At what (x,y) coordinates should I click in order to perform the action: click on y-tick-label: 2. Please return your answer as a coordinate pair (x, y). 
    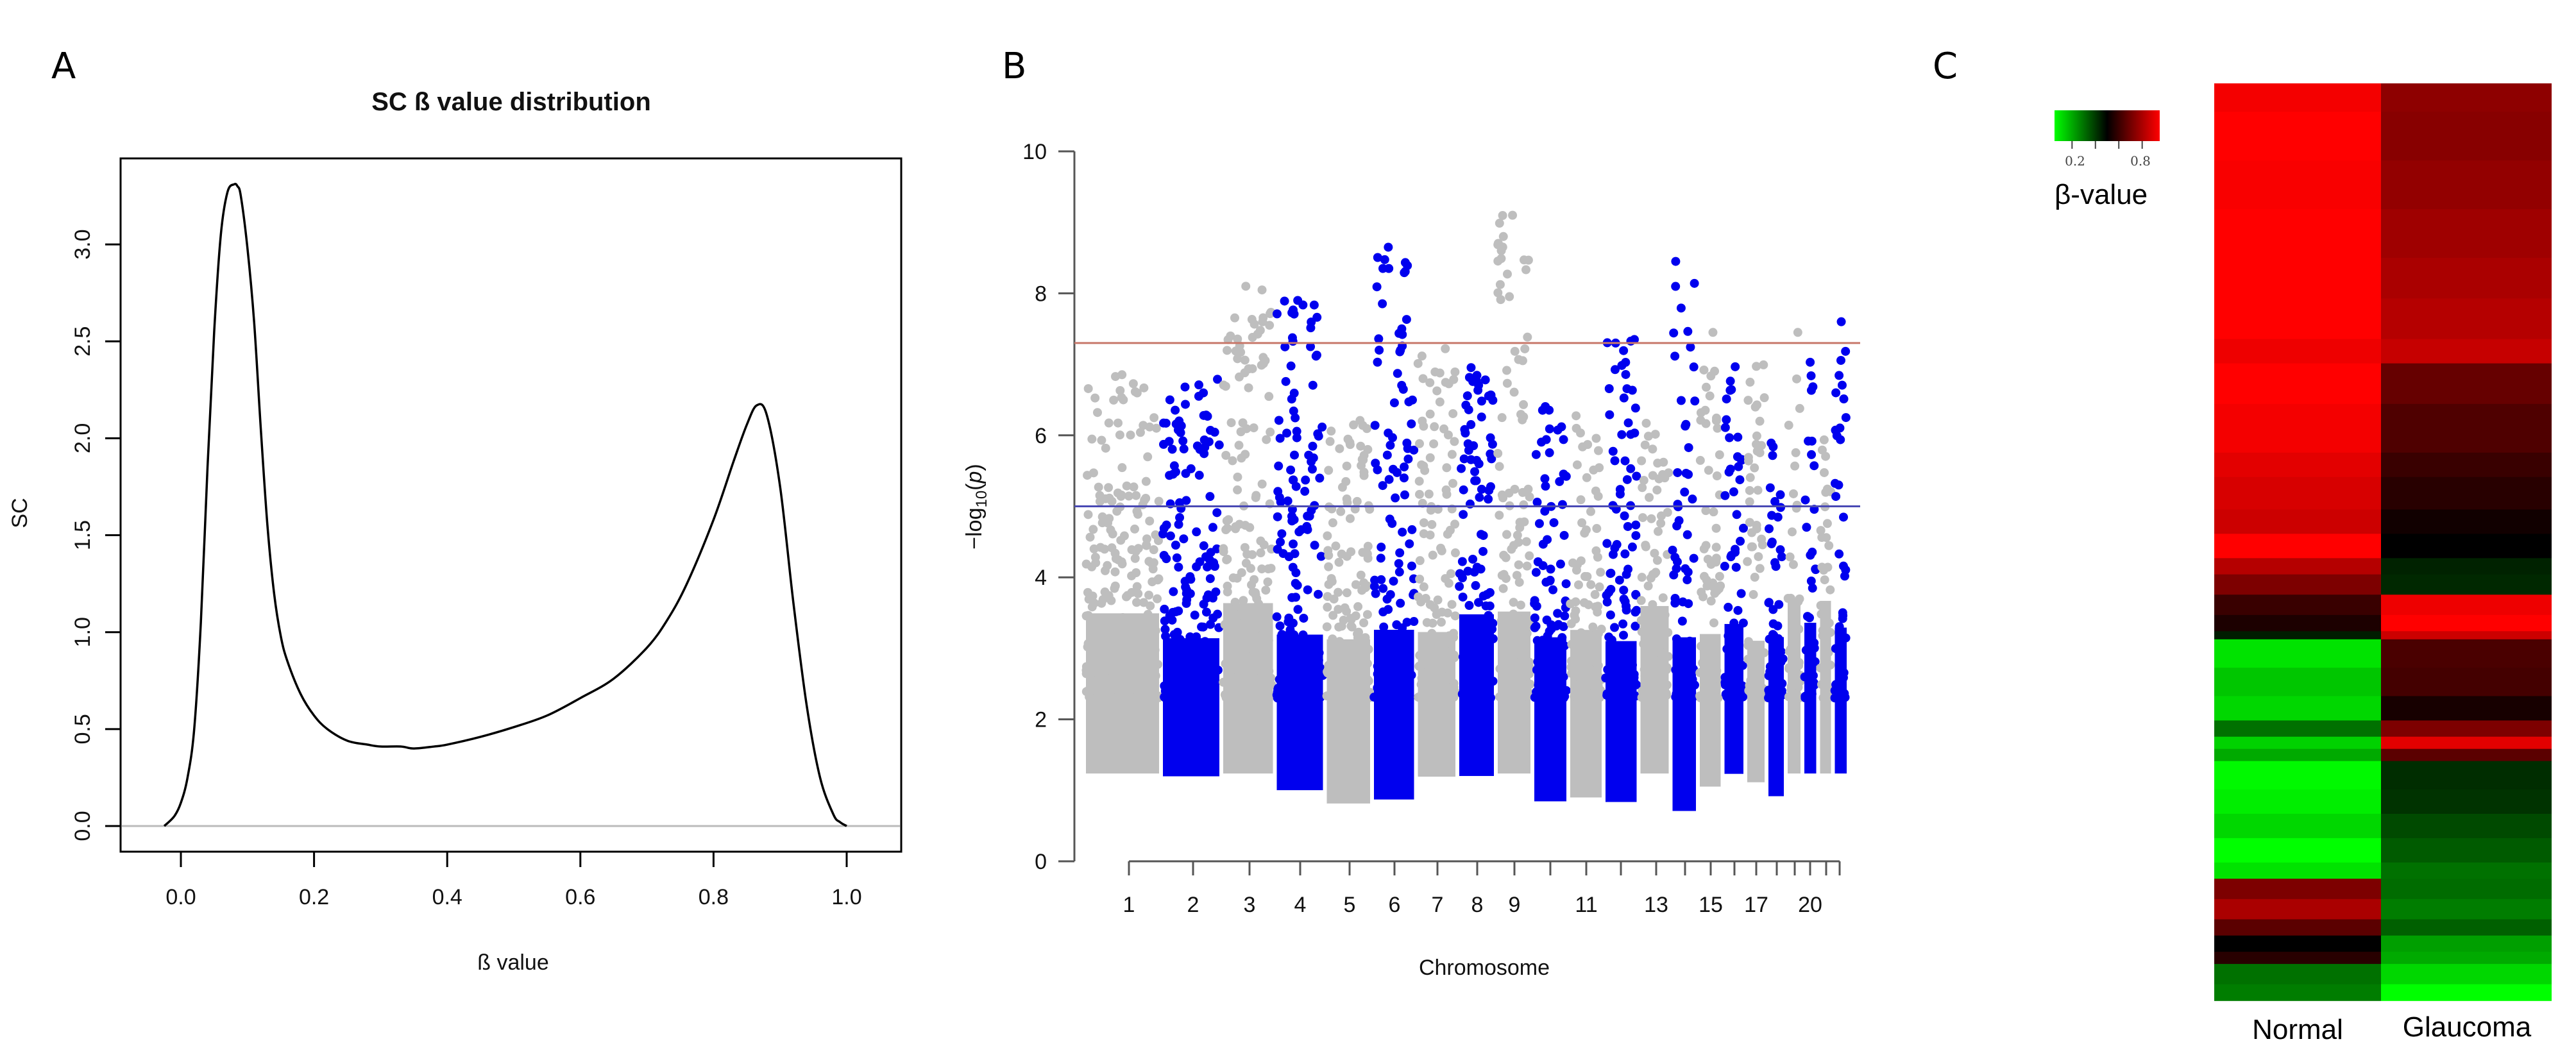
    Looking at the image, I should click on (1041, 720).